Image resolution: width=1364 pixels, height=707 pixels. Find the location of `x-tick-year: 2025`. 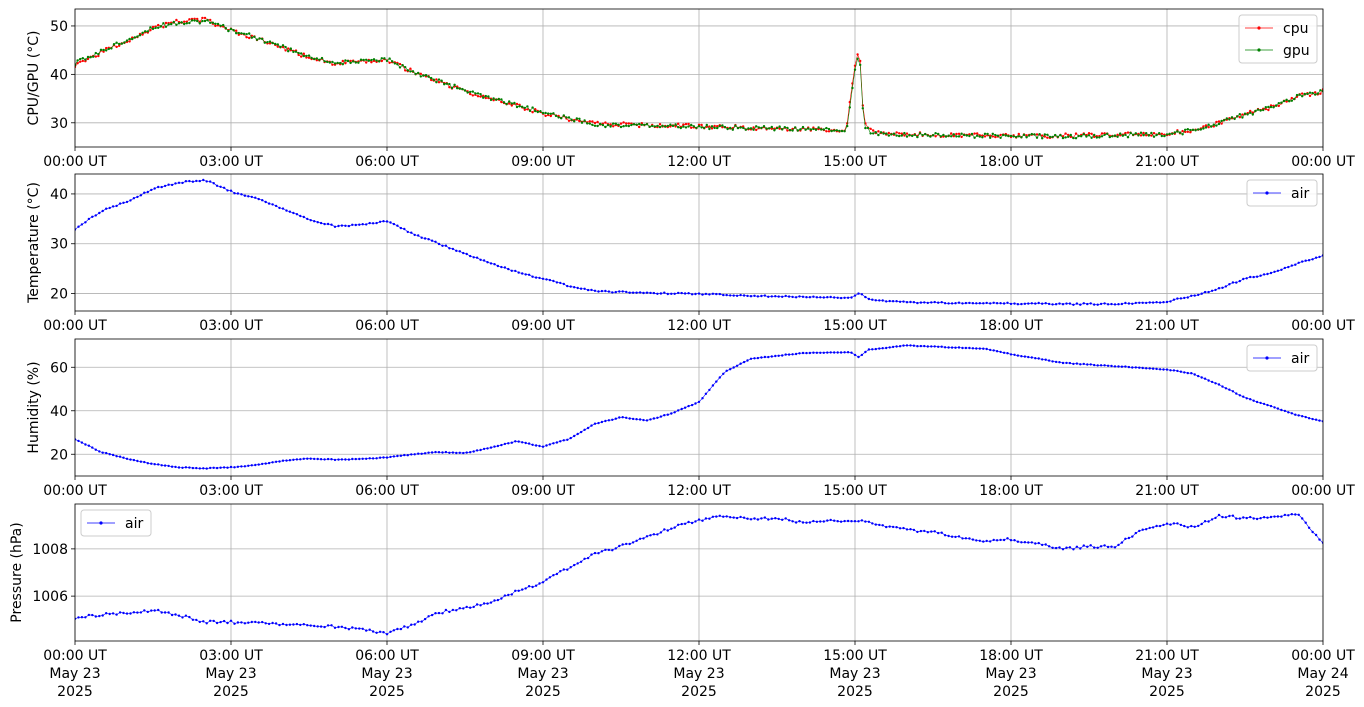

x-tick-year: 2025 is located at coordinates (75, 692).